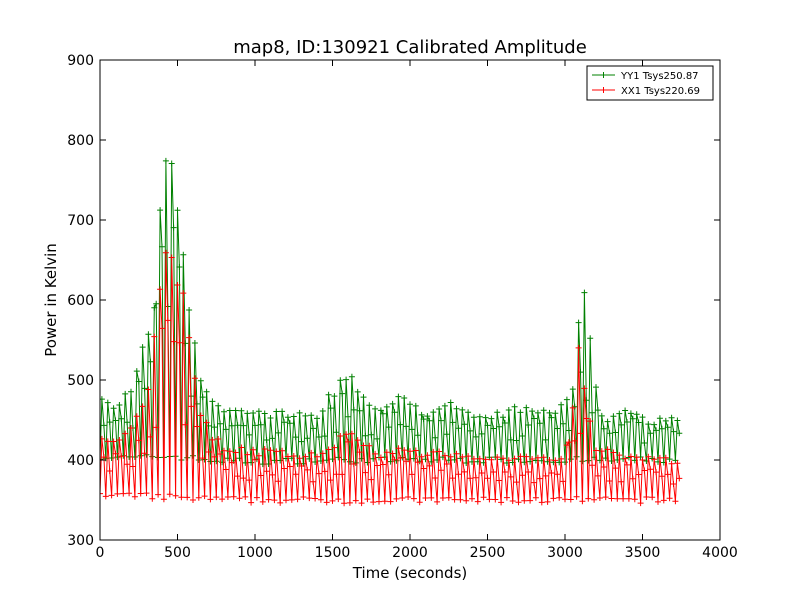  What do you see at coordinates (659, 76) in the screenshot?
I see `legend-label: YY1 Tsys250.87` at bounding box center [659, 76].